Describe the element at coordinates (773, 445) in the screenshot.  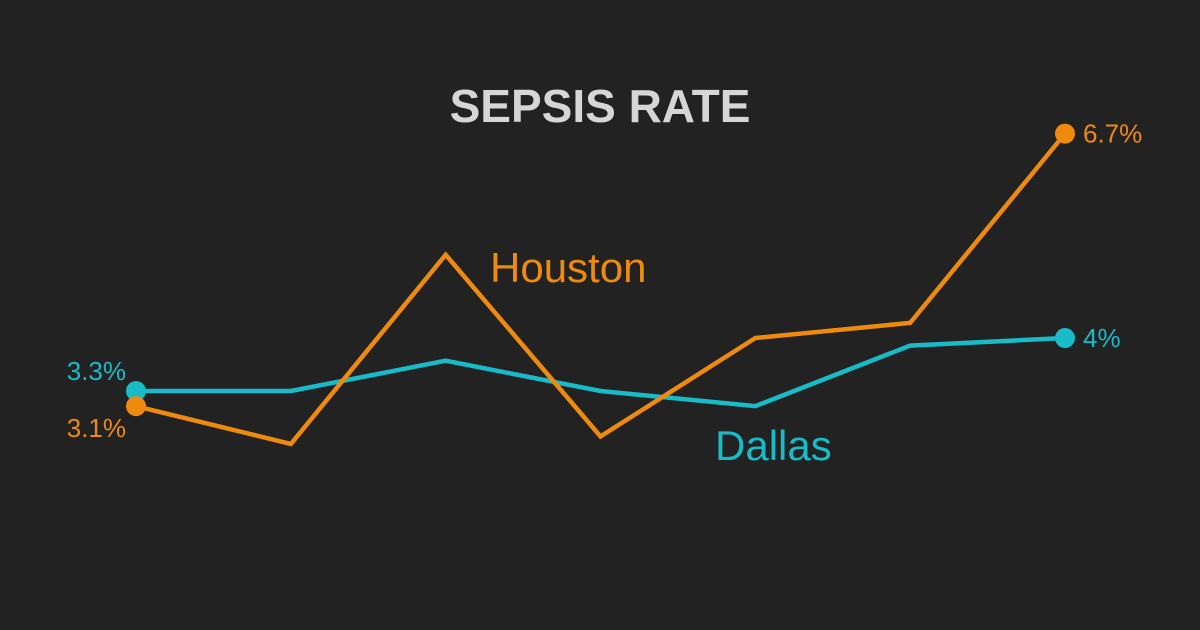
I see `dallas-series-label: Dallas` at that location.